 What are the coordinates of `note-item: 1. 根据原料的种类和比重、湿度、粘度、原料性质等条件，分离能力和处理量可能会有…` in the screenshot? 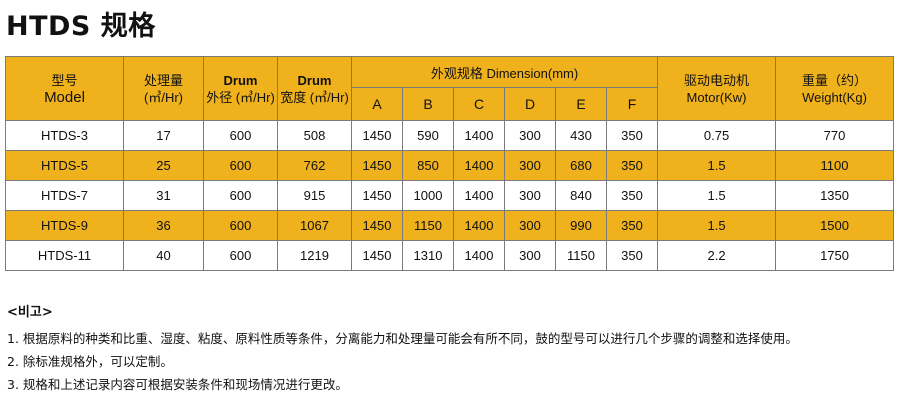 It's located at (402, 338).